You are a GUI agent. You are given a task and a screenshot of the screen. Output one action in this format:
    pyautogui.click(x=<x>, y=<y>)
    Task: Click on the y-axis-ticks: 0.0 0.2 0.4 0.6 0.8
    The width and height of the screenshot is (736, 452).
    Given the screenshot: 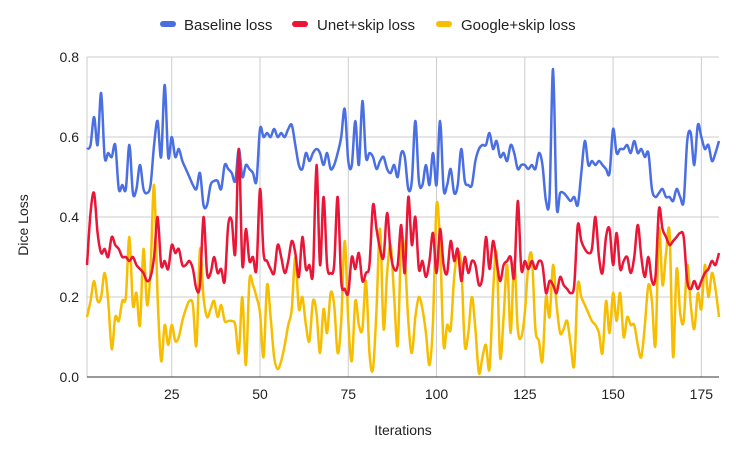 What is the action you would take?
    pyautogui.click(x=70, y=217)
    